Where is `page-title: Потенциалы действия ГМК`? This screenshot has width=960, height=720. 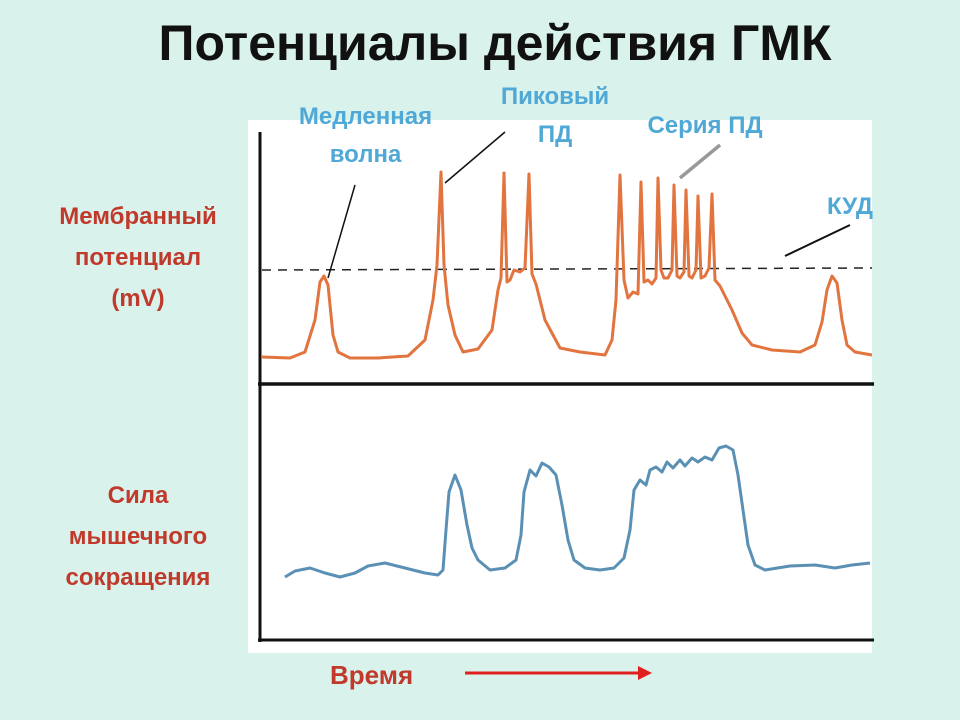 page-title: Потенциалы действия ГМК is located at coordinates (495, 43).